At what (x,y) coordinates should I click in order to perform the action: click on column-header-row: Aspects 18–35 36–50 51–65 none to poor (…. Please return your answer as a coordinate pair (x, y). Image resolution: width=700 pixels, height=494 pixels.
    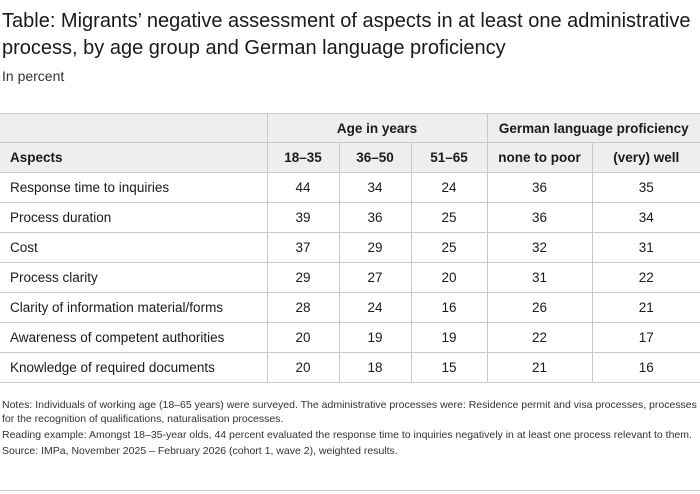
    Looking at the image, I should click on (350, 157).